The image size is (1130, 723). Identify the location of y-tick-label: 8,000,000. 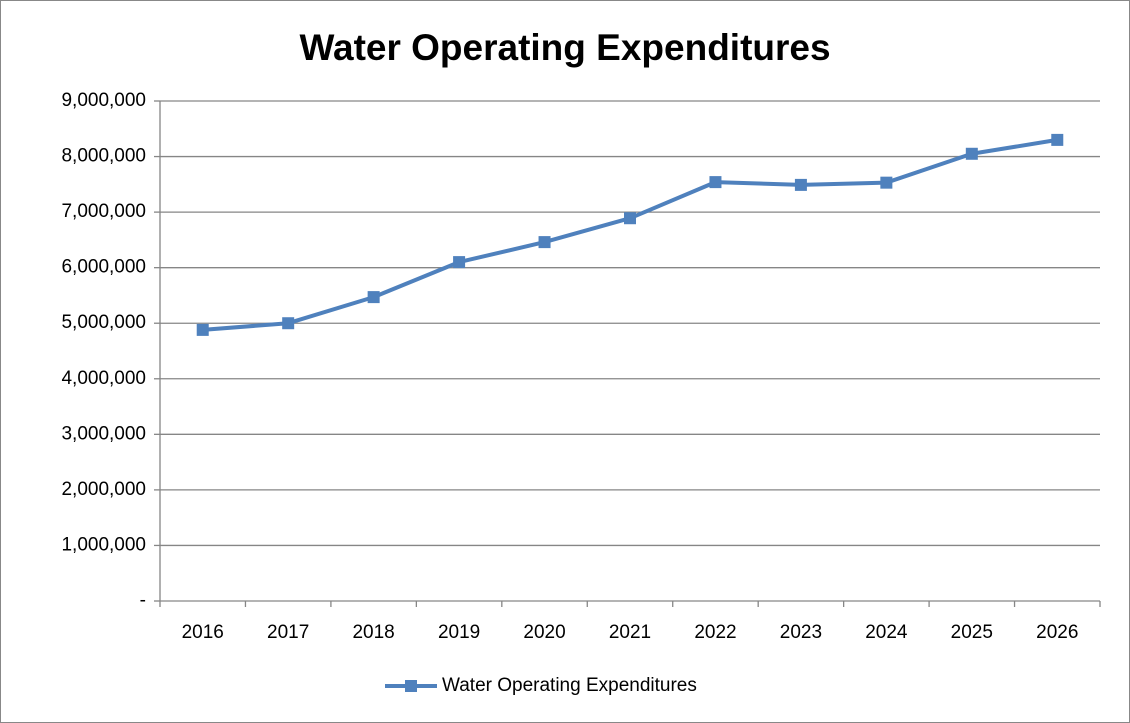
(103, 156).